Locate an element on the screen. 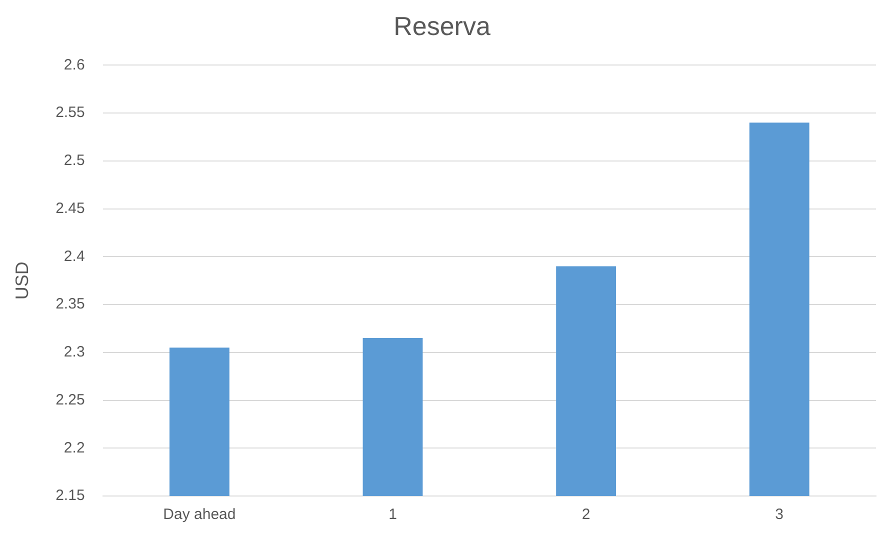  x-tick-label: Day ahead is located at coordinates (199, 515).